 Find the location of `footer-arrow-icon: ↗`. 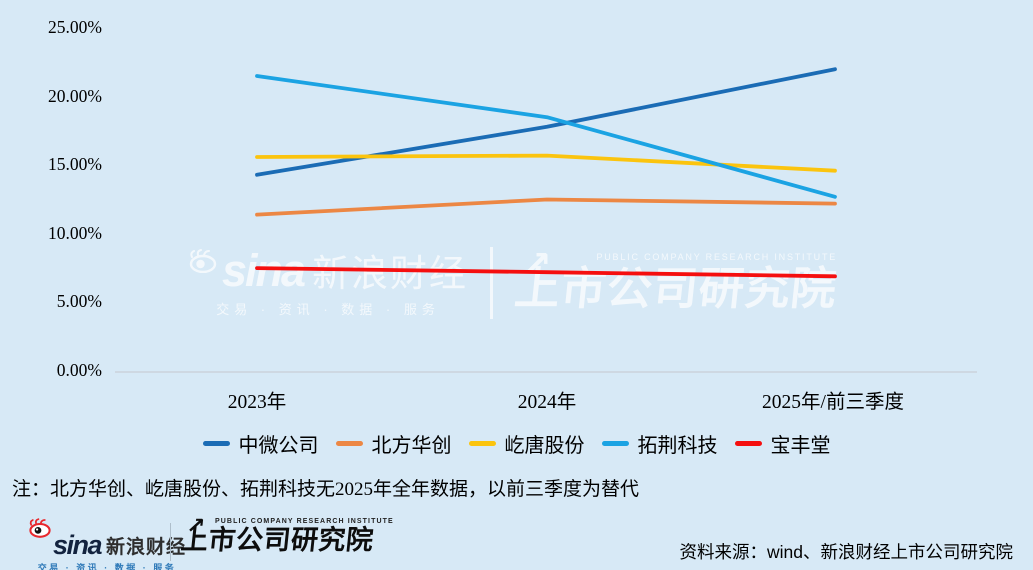

footer-arrow-icon: ↗ is located at coordinates (196, 525).